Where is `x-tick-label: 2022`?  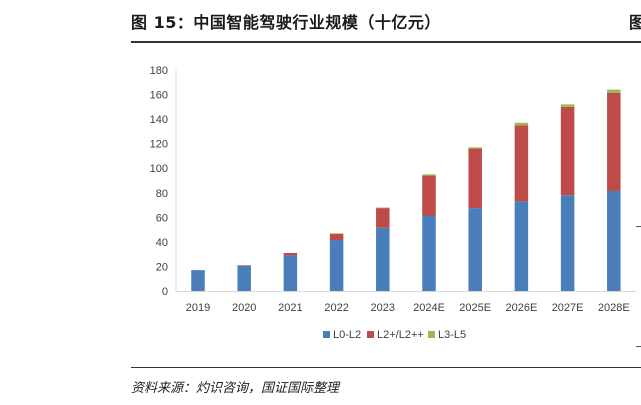
x-tick-label: 2022 is located at coordinates (336, 308).